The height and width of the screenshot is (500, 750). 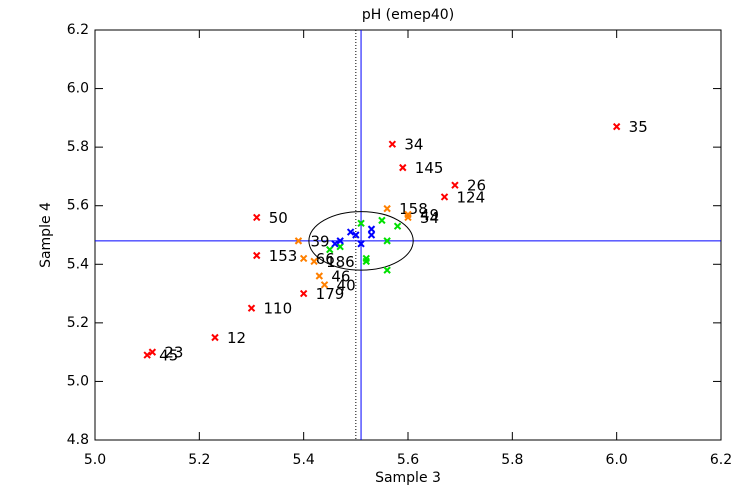 What do you see at coordinates (429, 168) in the screenshot?
I see `point-label: 145` at bounding box center [429, 168].